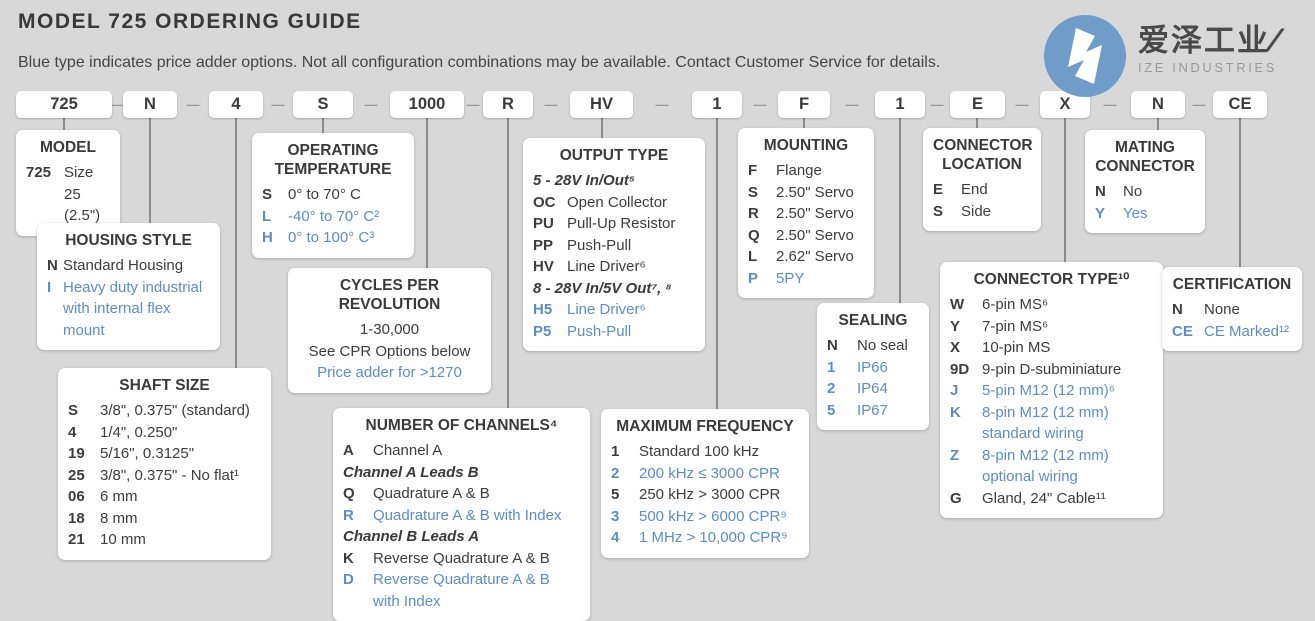 The width and height of the screenshot is (1315, 621). Describe the element at coordinates (267, 216) in the screenshot. I see `option-code: L` at that location.